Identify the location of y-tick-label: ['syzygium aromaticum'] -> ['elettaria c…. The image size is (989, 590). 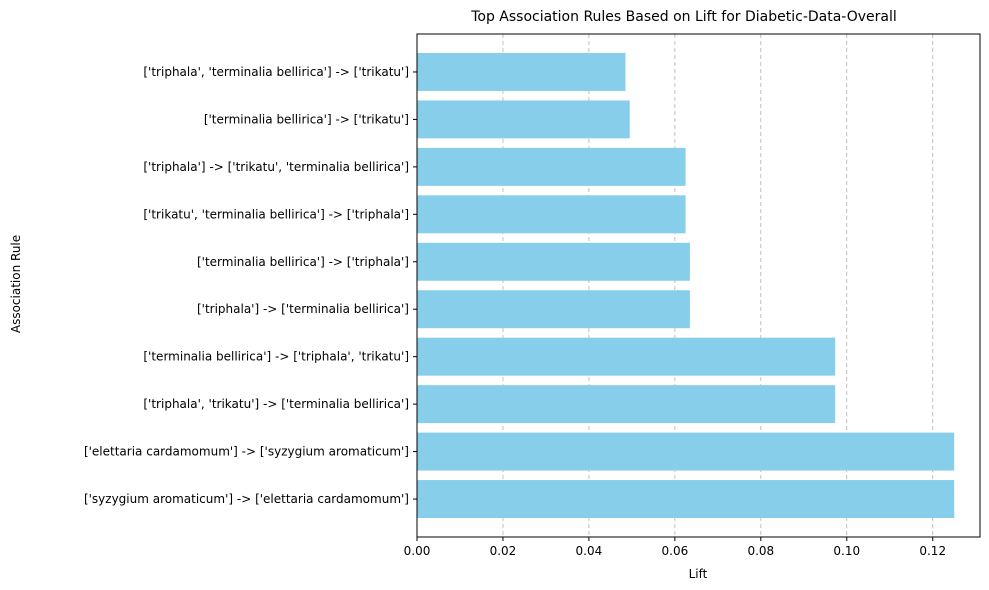
(246, 499).